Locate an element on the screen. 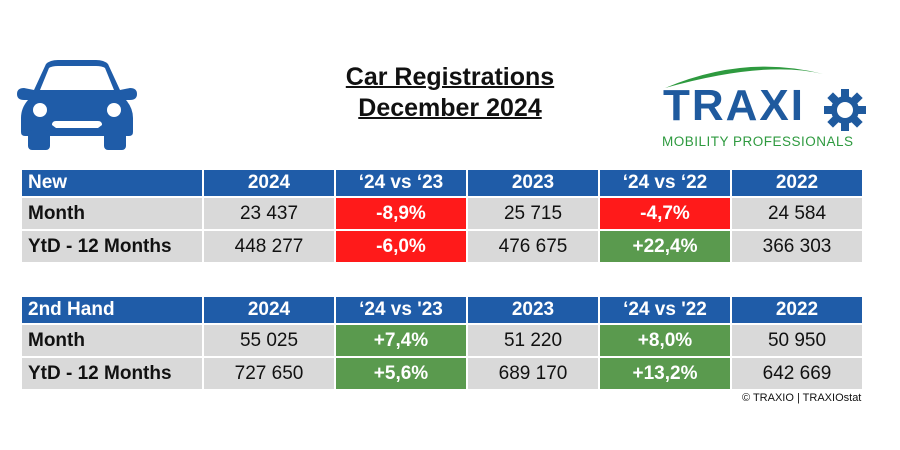 This screenshot has width=900, height=450. traxio-logo: TRAXI MOBILITY PROFESSIONALS is located at coordinates (767, 107).